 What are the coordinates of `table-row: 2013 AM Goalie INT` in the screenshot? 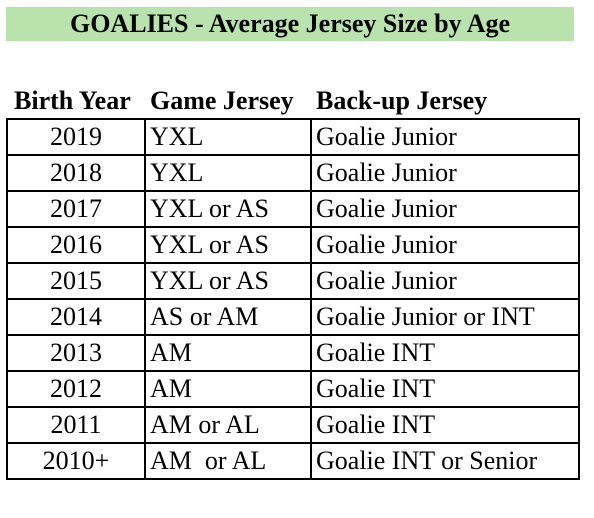 It's located at (293, 353).